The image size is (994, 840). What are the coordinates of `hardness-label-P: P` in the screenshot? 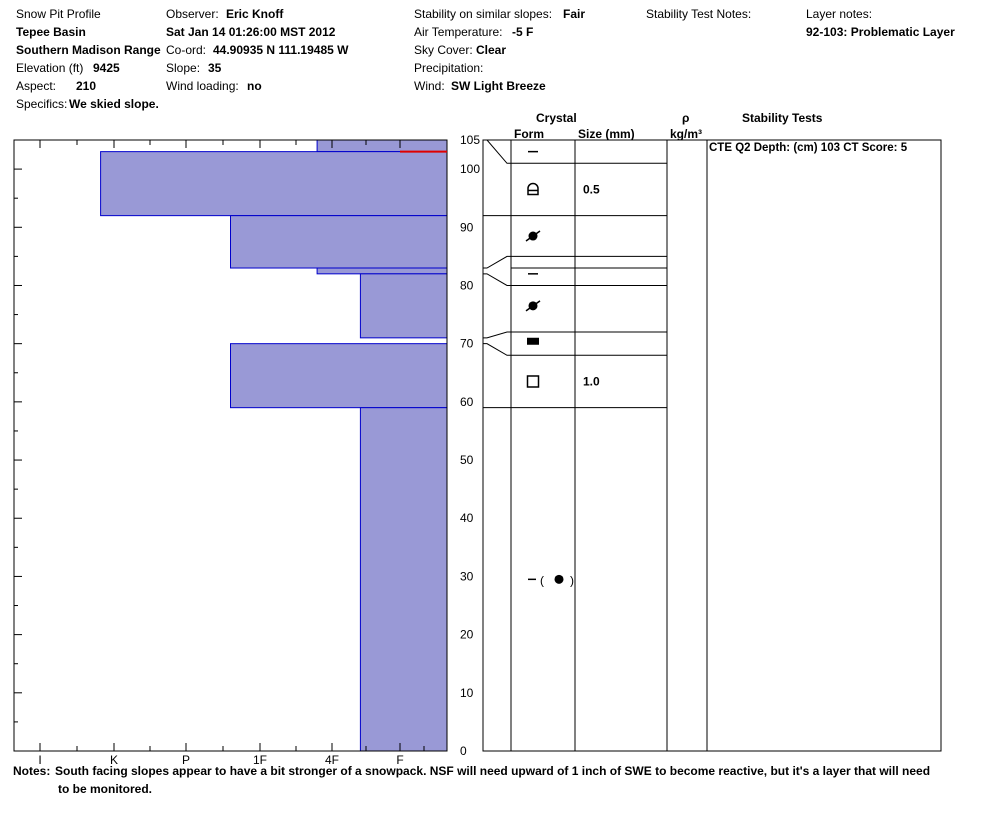 It's located at (186, 760).